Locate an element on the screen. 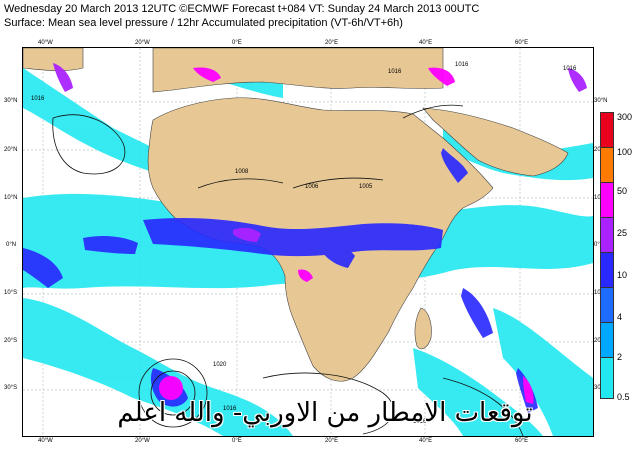 The image size is (640, 450). bottom-lon-label: 40°W is located at coordinates (45, 441).